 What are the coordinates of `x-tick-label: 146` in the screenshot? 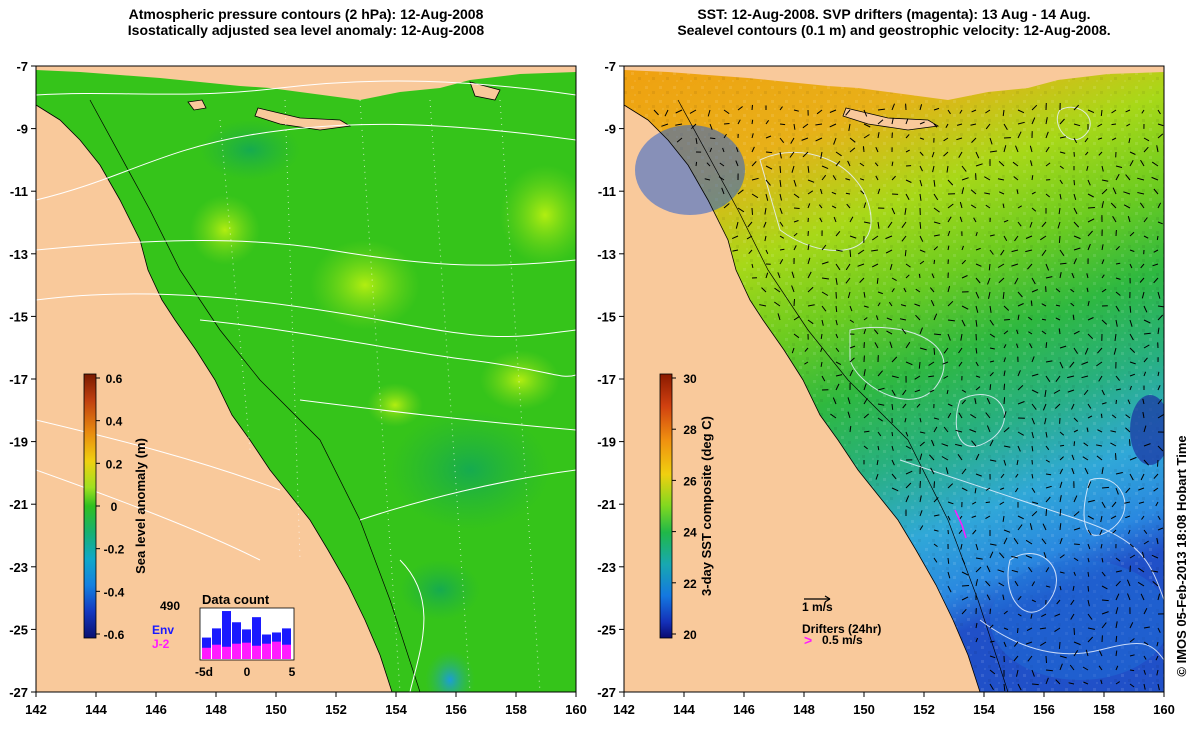 It's located at (744, 709).